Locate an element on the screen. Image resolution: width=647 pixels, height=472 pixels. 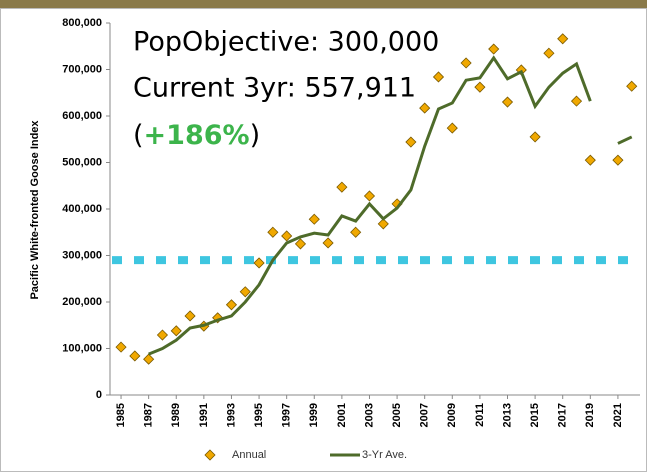
x-tick-label: 2001 is located at coordinates (342, 415).